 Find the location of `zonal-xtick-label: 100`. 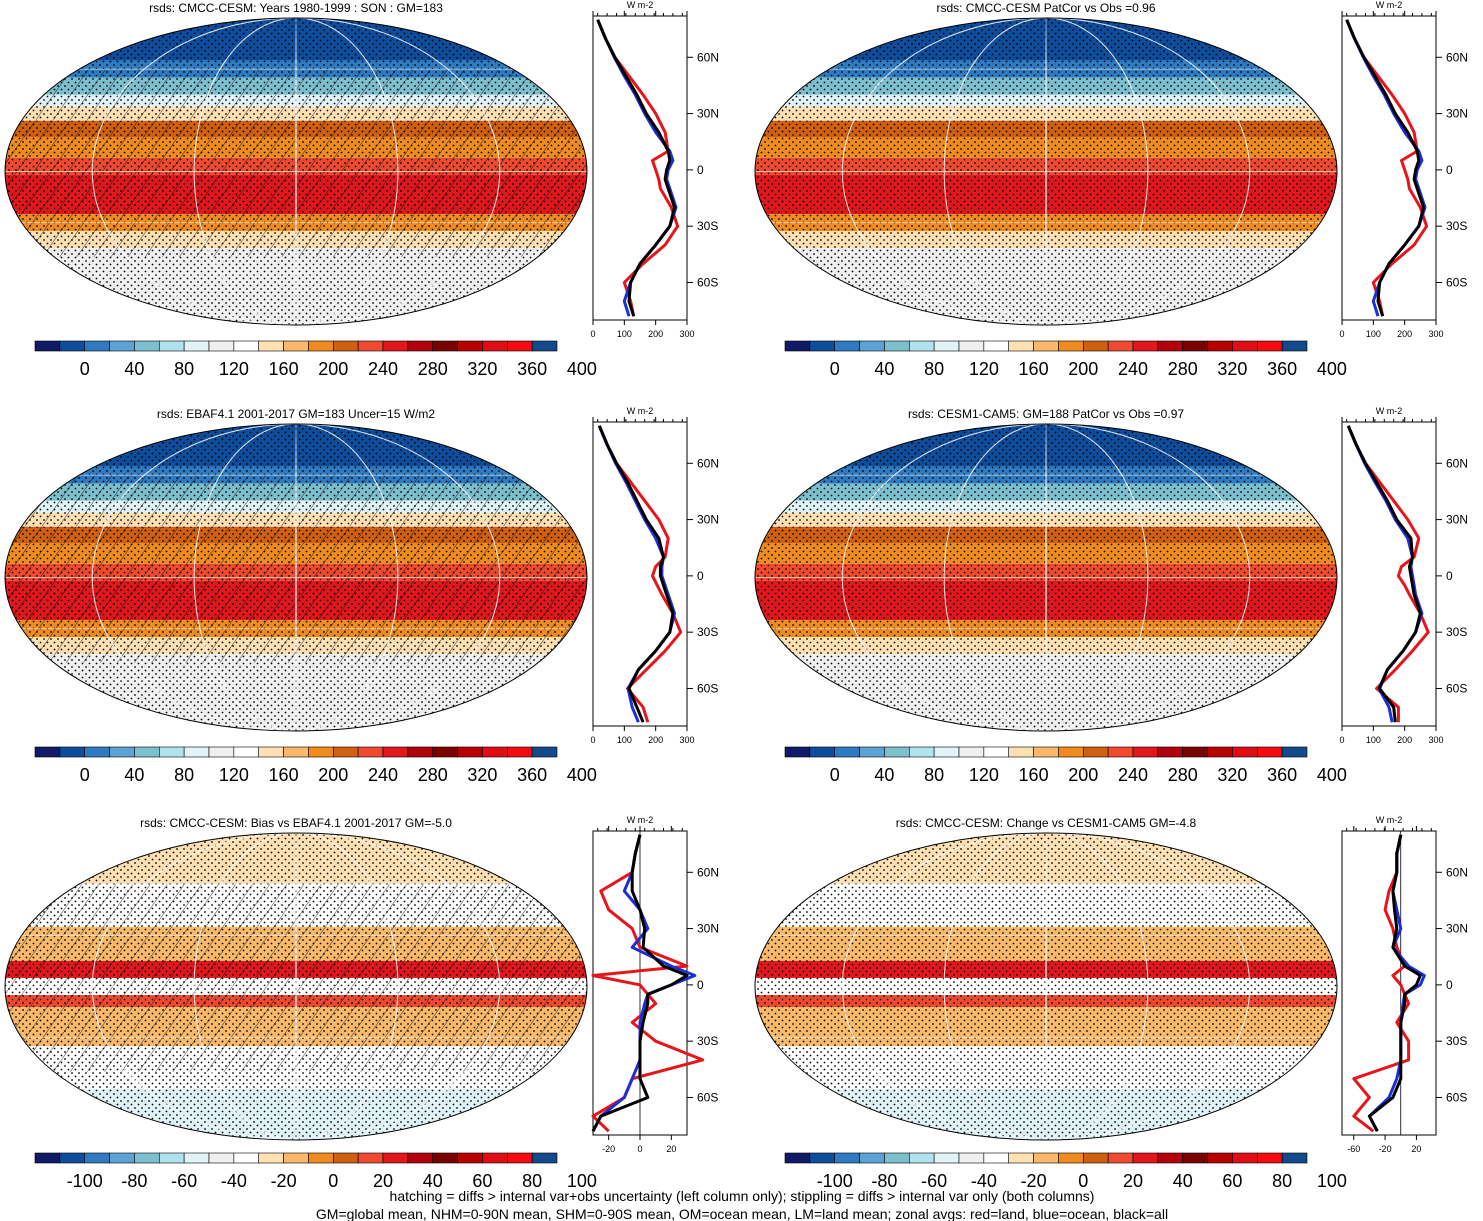

zonal-xtick-label: 100 is located at coordinates (1373, 334).